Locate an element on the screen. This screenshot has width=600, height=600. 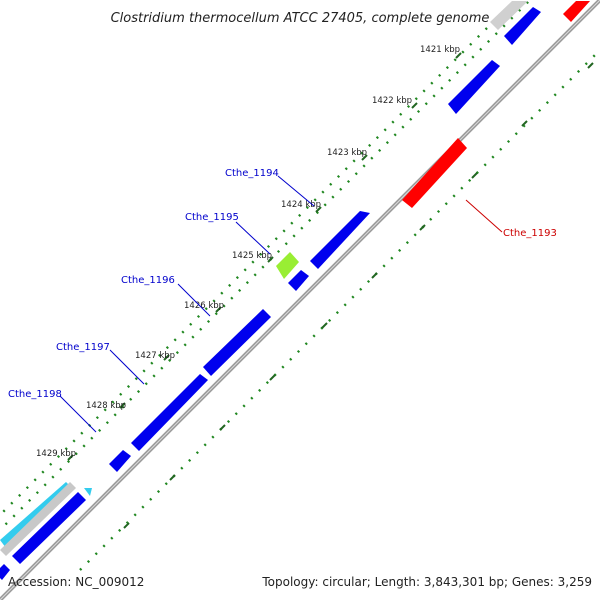
gene-feature-grey is located at coordinates (38, 519).